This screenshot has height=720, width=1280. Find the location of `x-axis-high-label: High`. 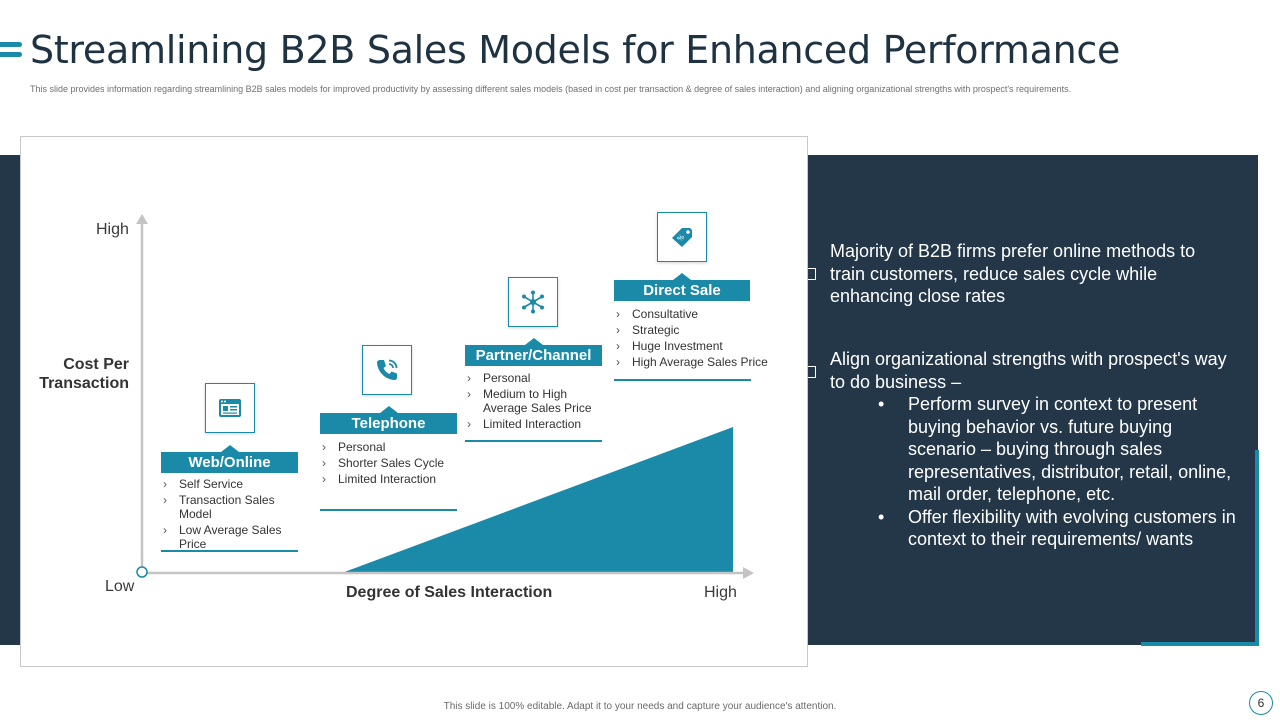

x-axis-high-label: High is located at coordinates (720, 592).